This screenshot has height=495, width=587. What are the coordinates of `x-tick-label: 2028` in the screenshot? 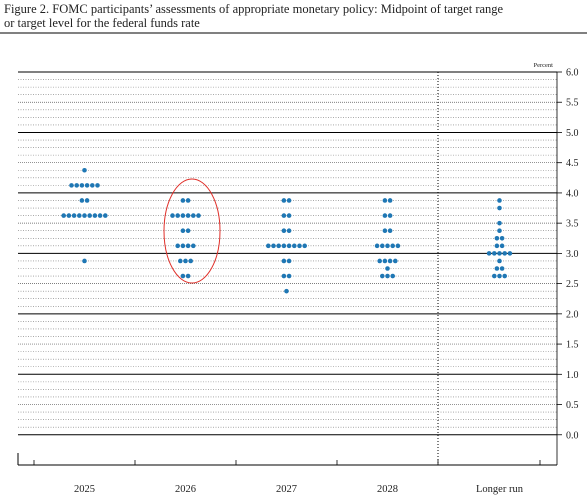 It's located at (387, 489).